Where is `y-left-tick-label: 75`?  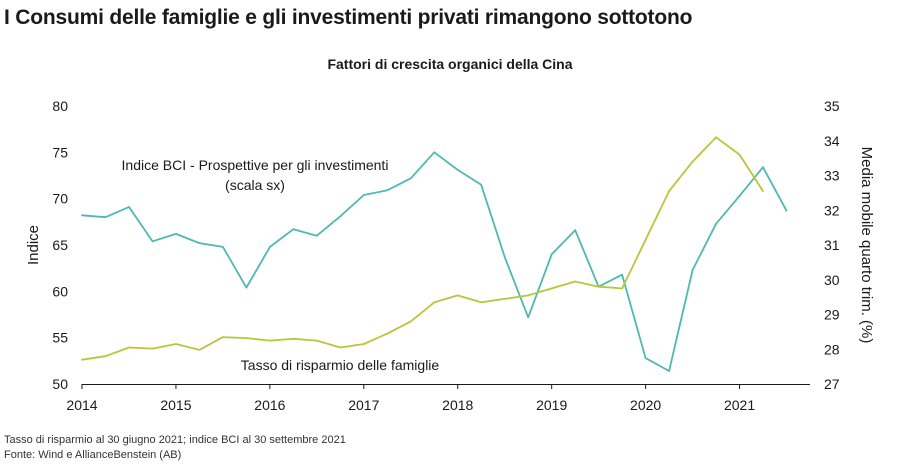
y-left-tick-label: 75 is located at coordinates (60, 152).